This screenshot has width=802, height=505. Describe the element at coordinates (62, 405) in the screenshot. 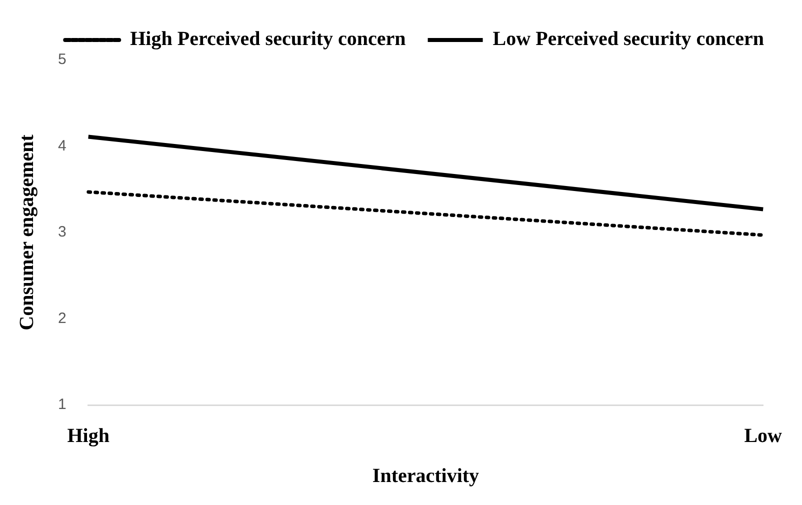

I see `y-tick-label: 1` at that location.